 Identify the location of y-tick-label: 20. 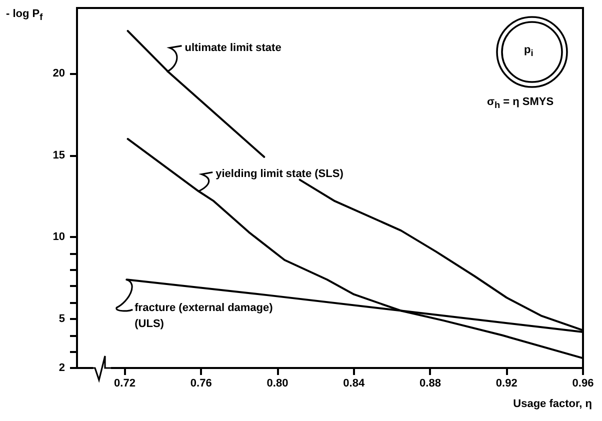
(58, 73).